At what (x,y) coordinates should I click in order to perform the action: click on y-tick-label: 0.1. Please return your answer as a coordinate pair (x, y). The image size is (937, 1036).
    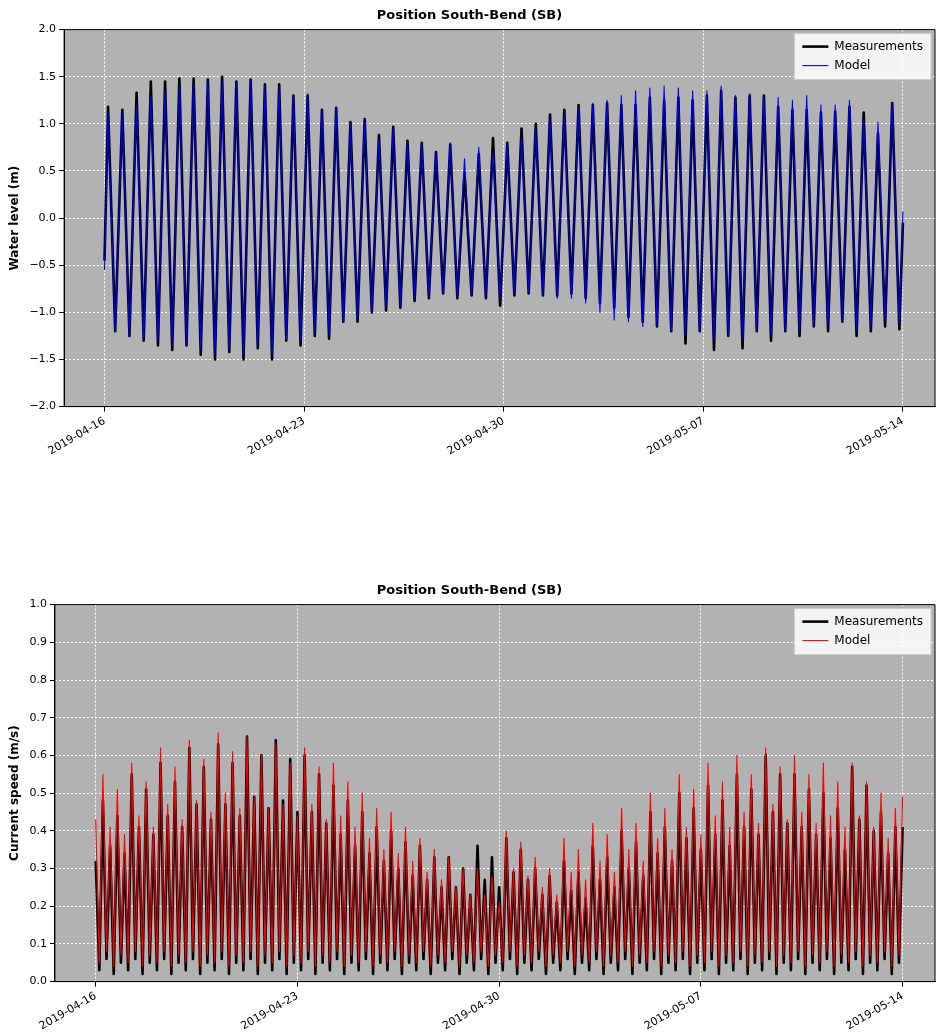
    Looking at the image, I should click on (38, 943).